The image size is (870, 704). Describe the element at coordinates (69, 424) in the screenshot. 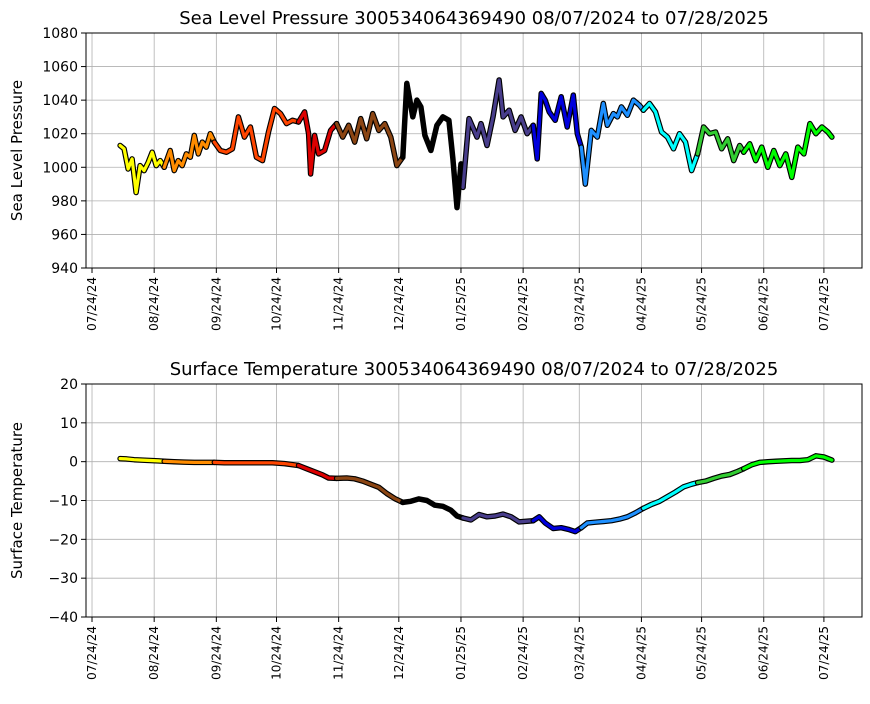

I see `y-tick-label: 10` at that location.